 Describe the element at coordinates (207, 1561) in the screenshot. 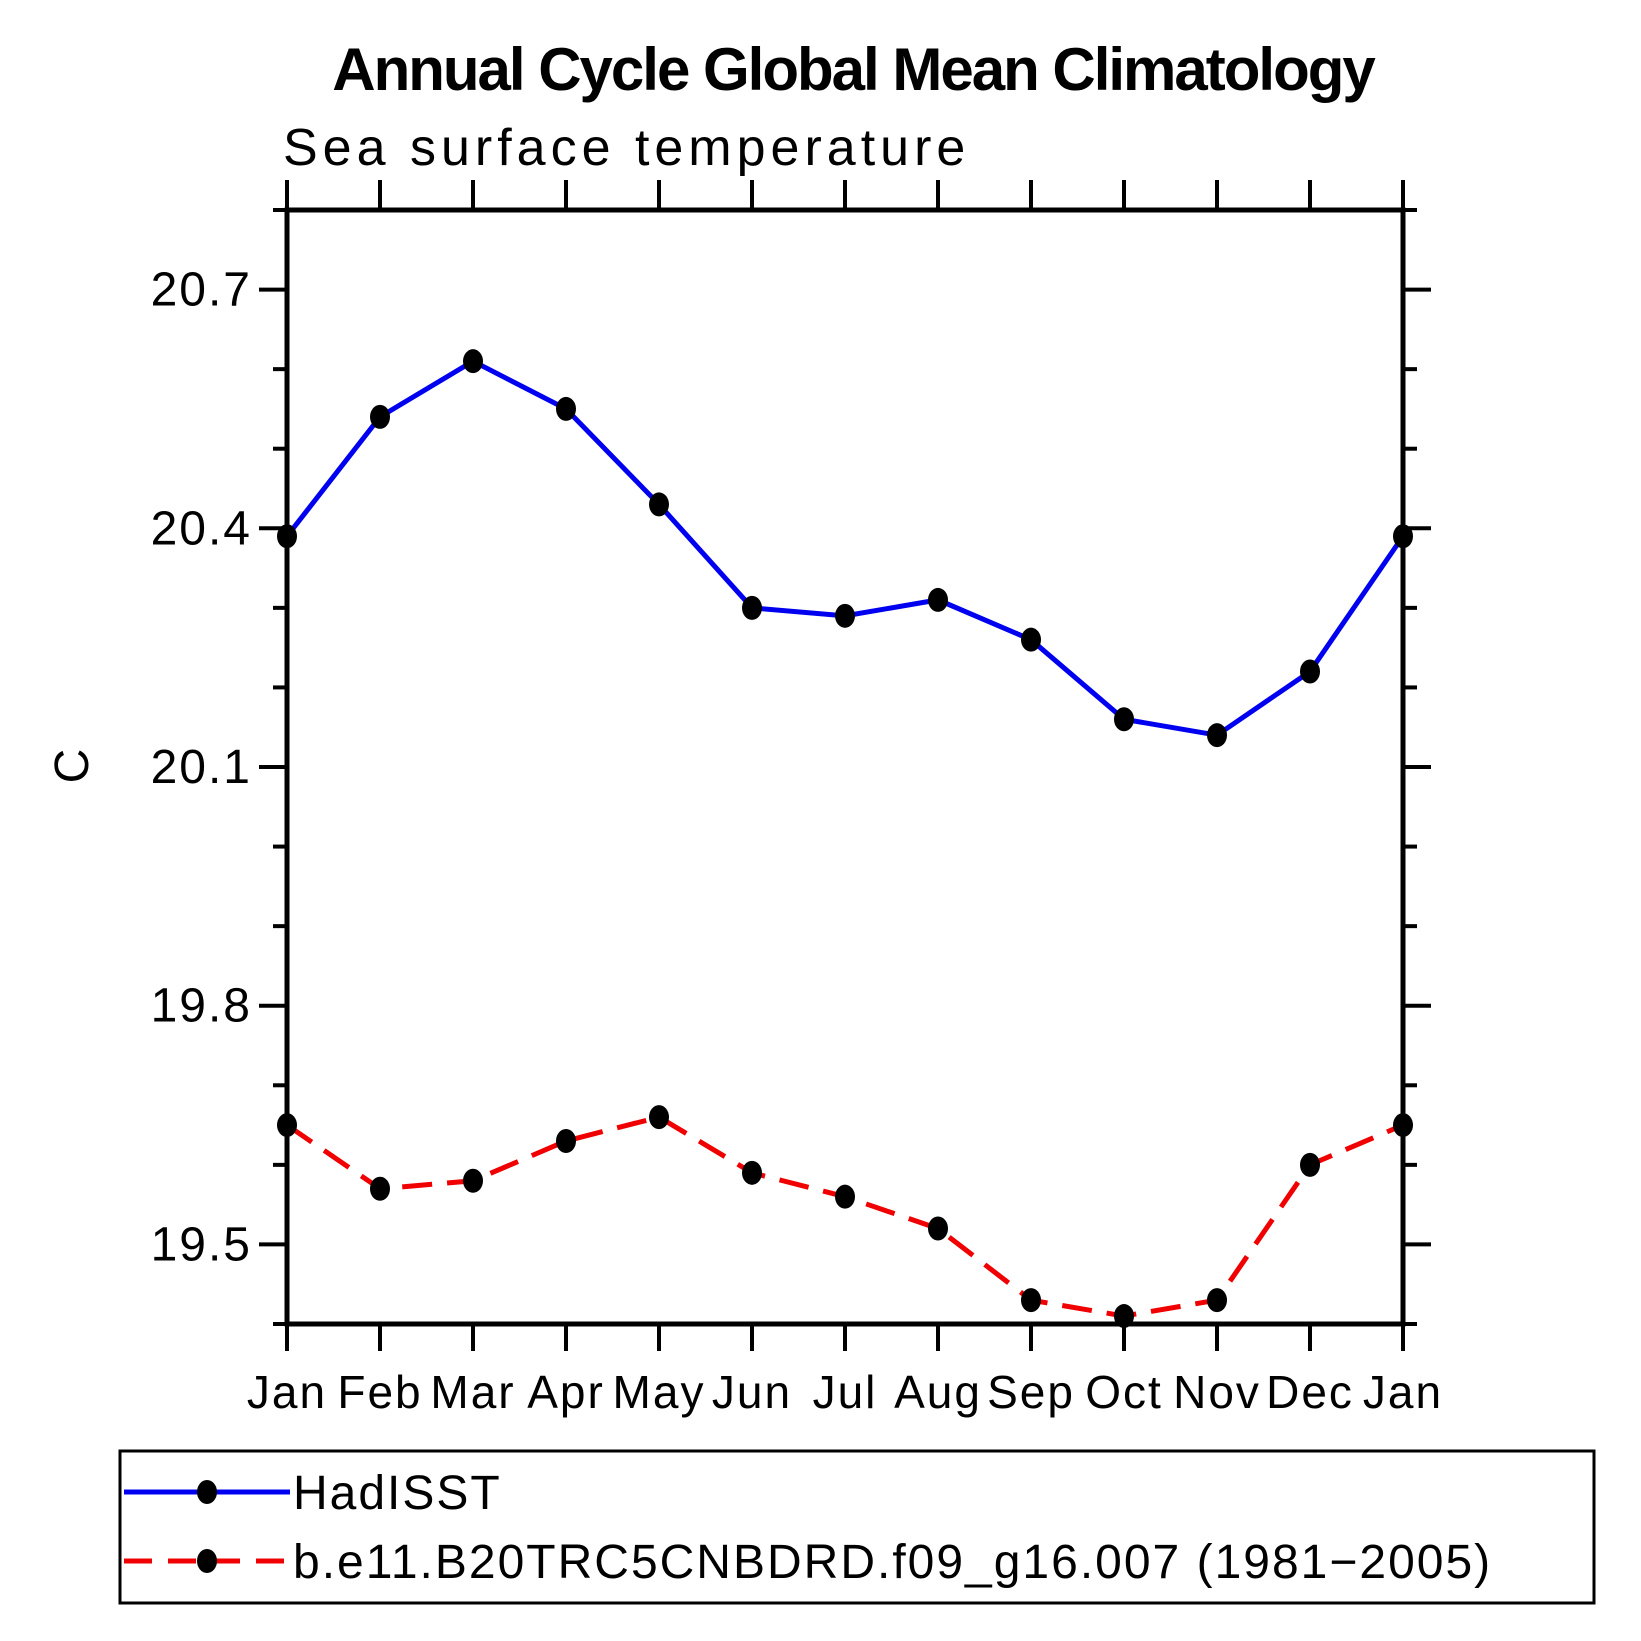

I see `legend-marker-model` at that location.